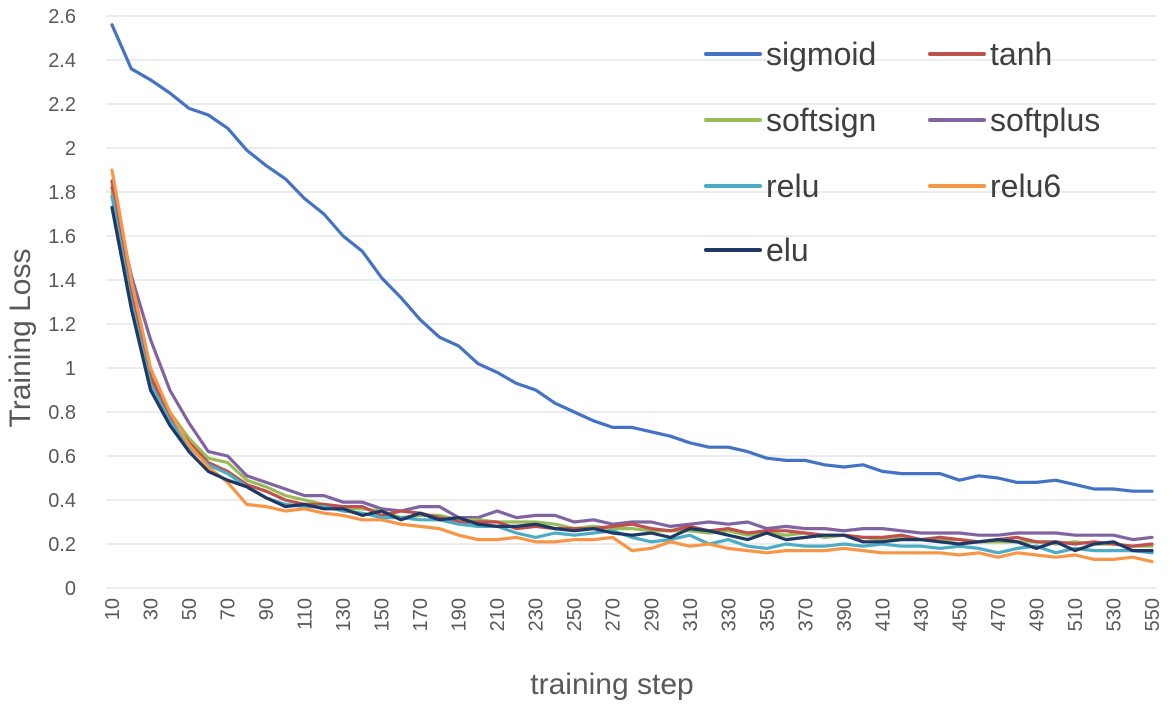 Image resolution: width=1172 pixels, height=712 pixels. What do you see at coordinates (845, 614) in the screenshot?
I see `x-tick-label: 390` at bounding box center [845, 614].